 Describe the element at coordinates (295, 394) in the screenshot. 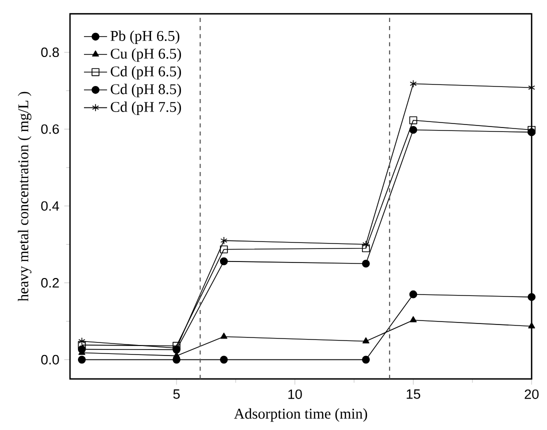

I see `x-tick-label: 10` at that location.